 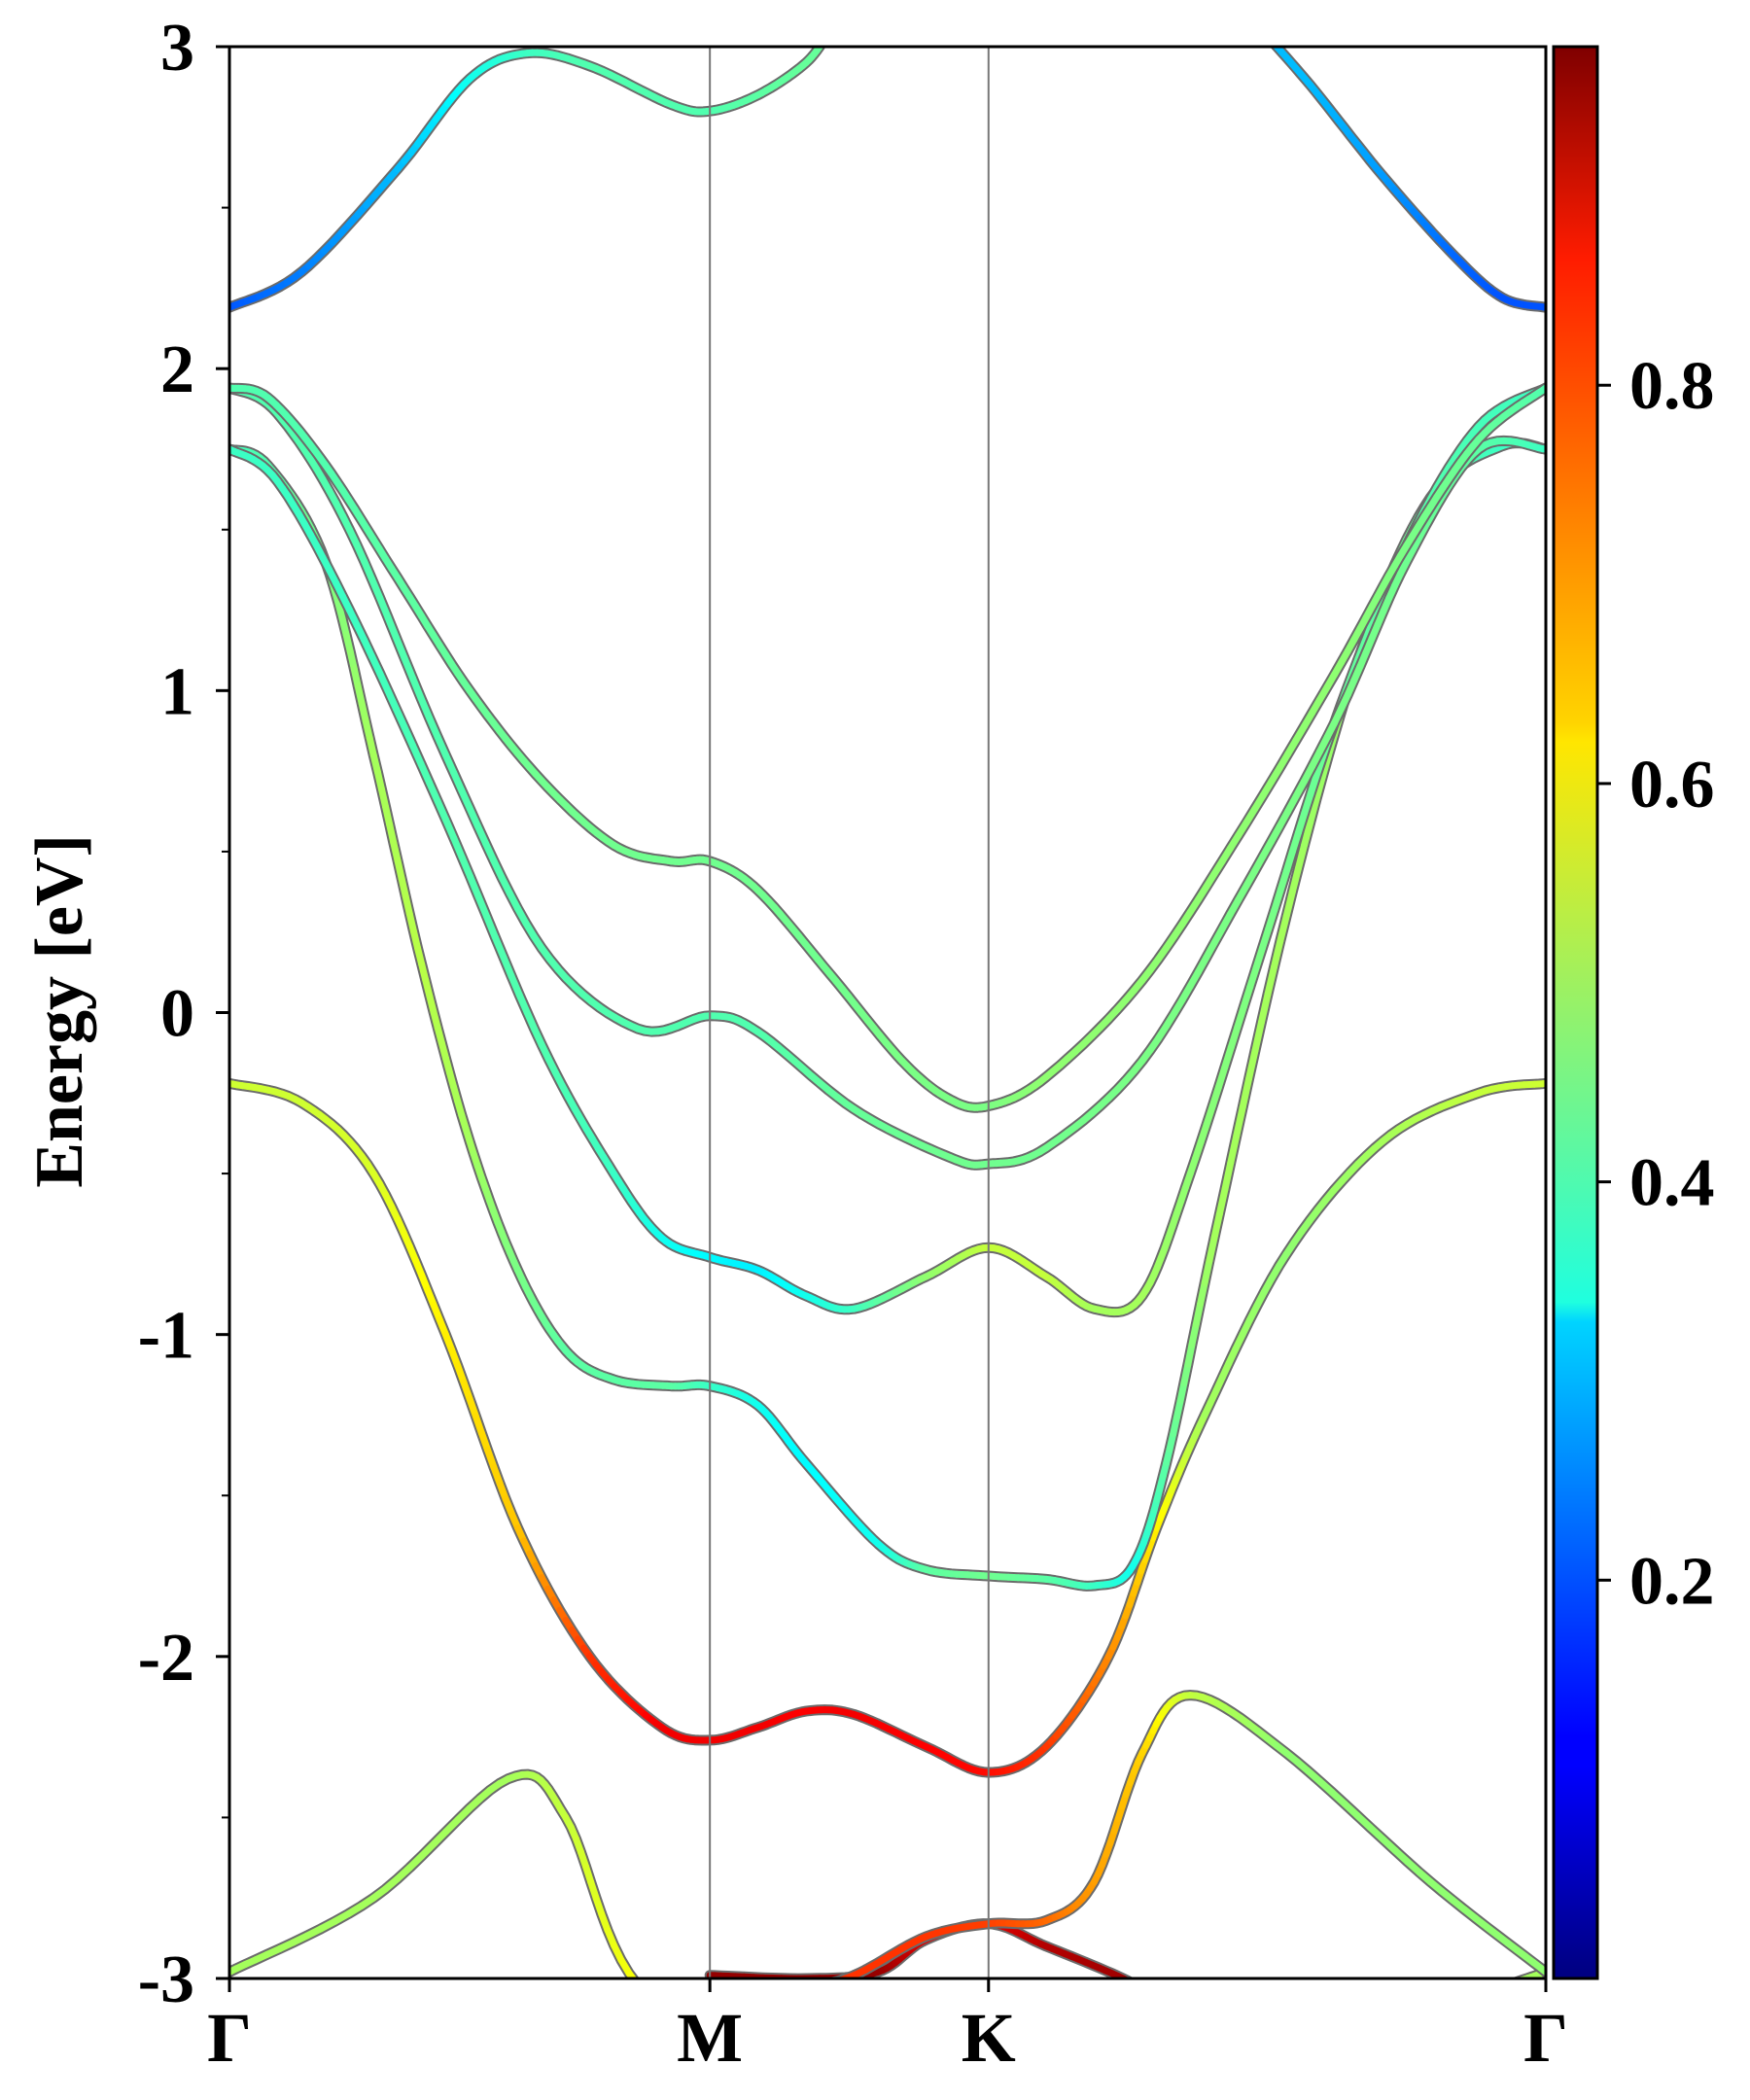 I want to click on y-tick-label: 2, so click(x=177, y=369).